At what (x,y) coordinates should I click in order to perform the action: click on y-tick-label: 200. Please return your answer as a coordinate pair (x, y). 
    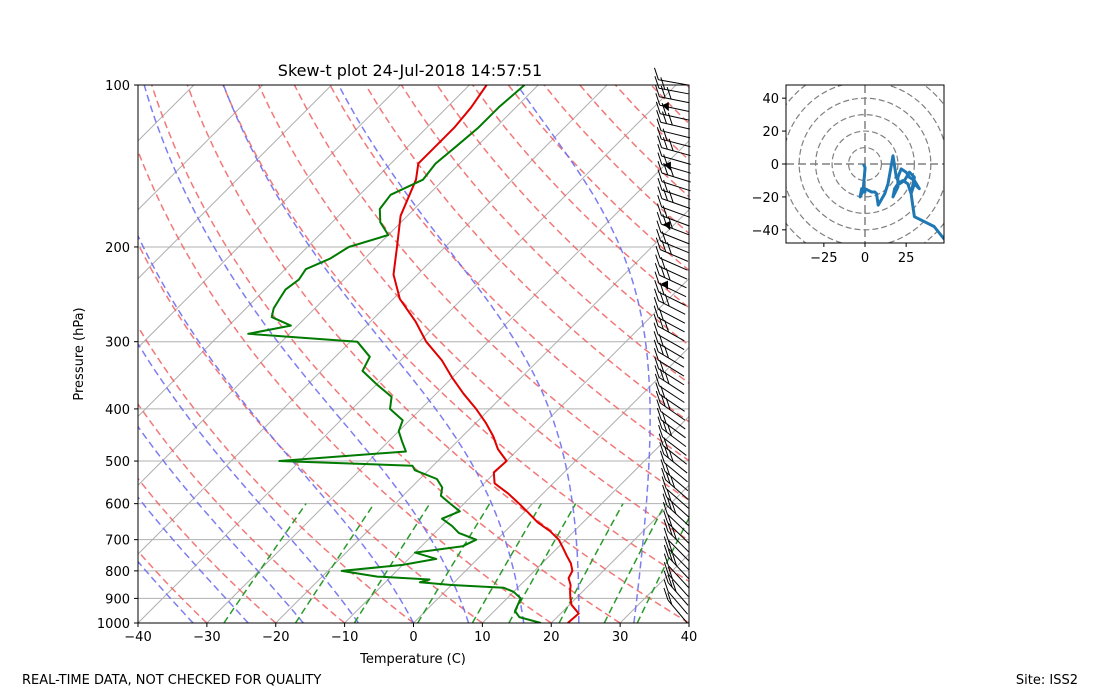
    Looking at the image, I should click on (117, 248).